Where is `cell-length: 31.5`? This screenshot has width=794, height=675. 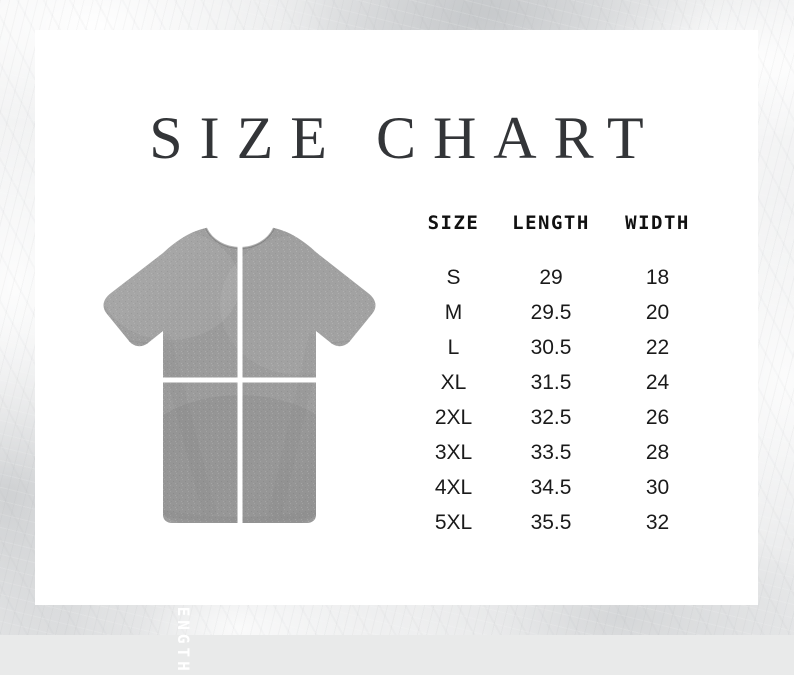
cell-length: 31.5 is located at coordinates (551, 382).